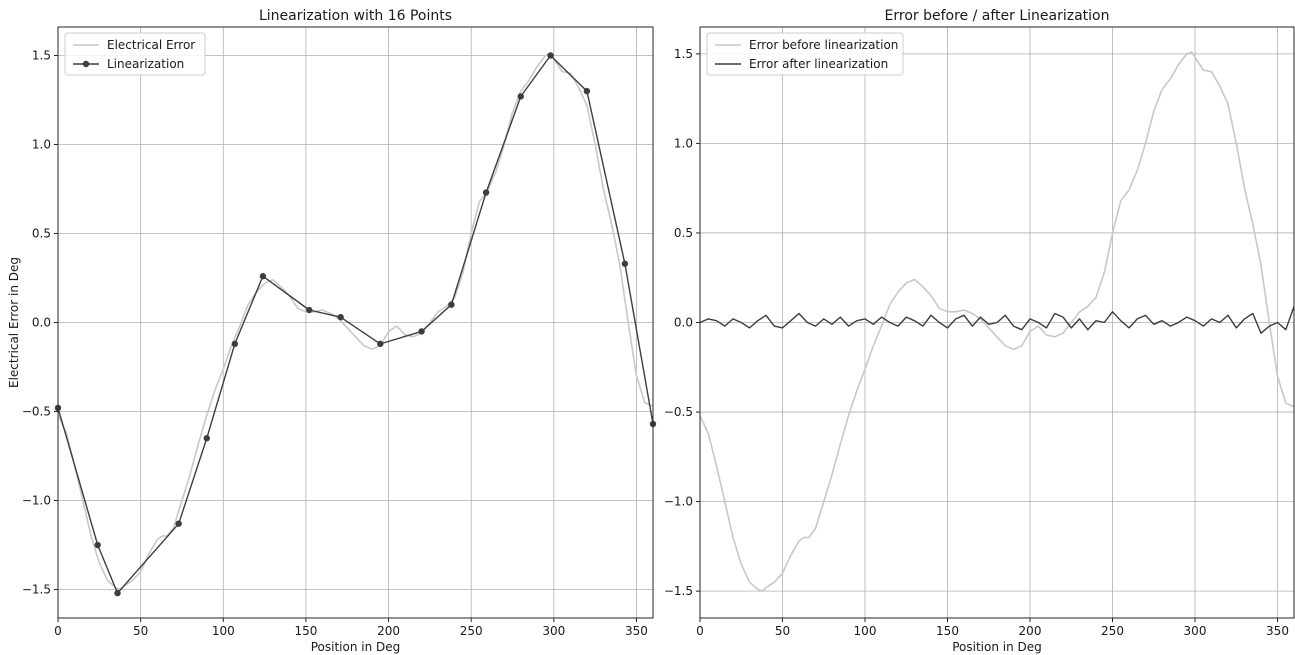  Describe the element at coordinates (86, 64) in the screenshot. I see `legend-marker` at that location.